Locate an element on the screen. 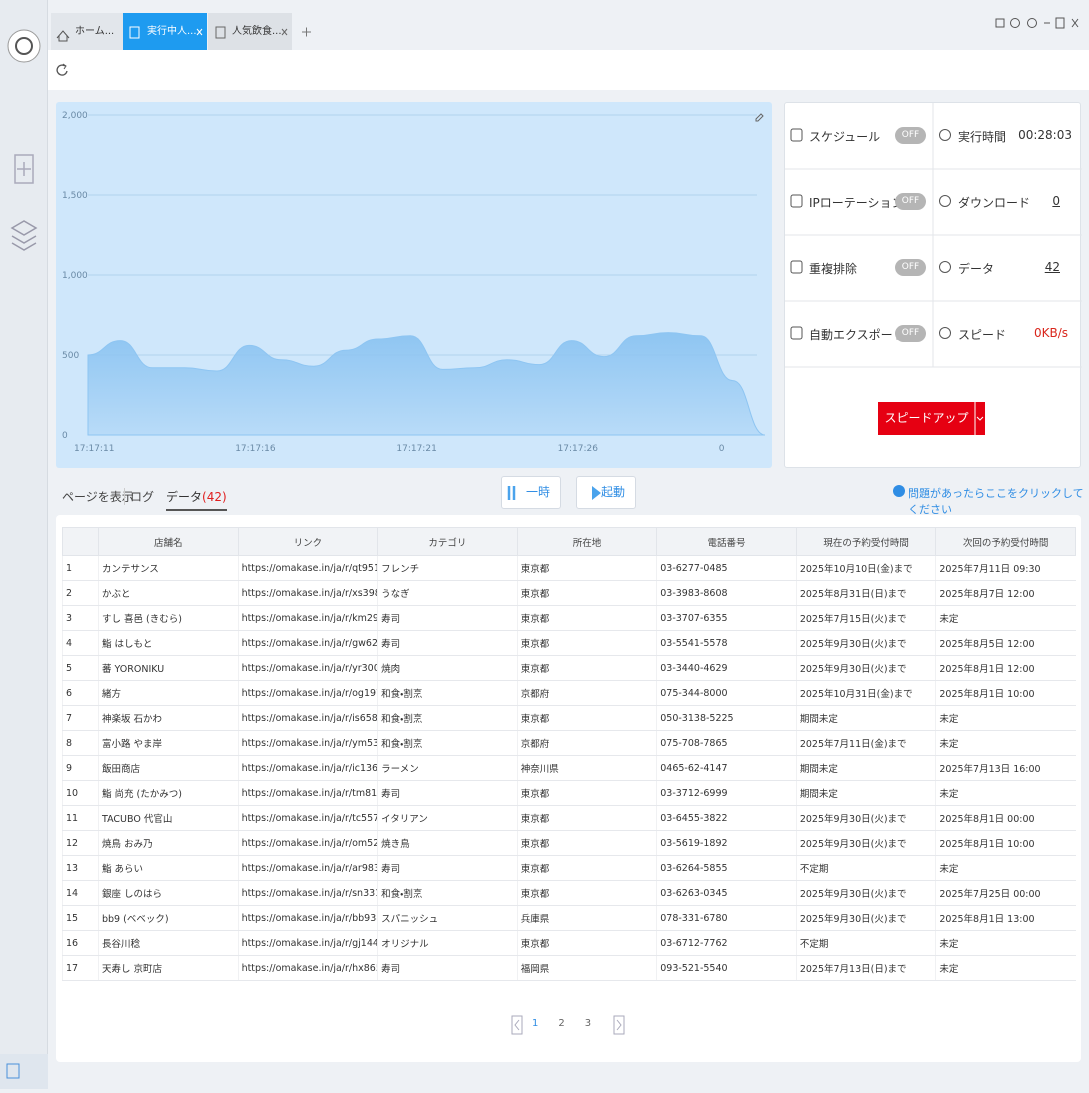  table-cell: https://omakase.in/ja/r/tm817004 is located at coordinates (307, 793).